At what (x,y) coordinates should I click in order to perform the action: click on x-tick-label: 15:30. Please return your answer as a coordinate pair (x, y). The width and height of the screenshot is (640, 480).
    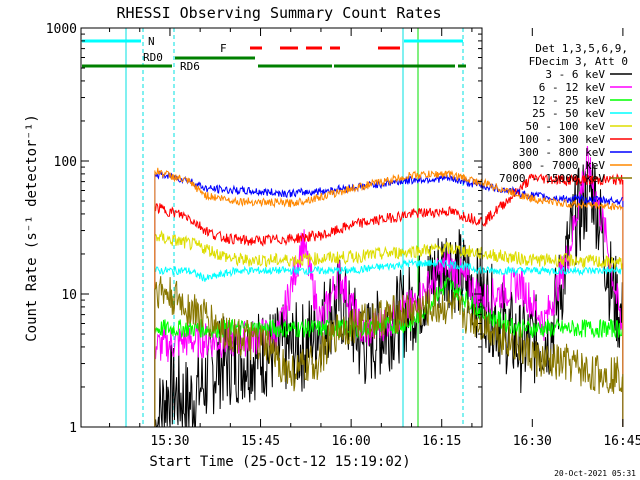
    Looking at the image, I should click on (169, 441).